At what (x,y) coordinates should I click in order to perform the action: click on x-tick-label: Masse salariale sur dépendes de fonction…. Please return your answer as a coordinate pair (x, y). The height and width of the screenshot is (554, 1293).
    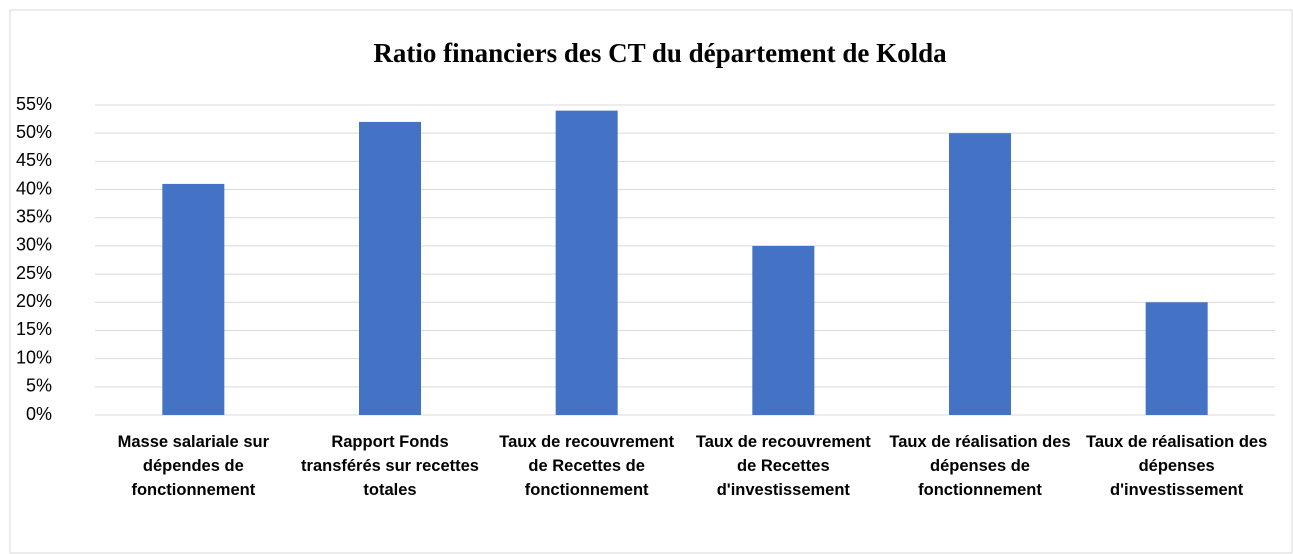
    Looking at the image, I should click on (193, 466).